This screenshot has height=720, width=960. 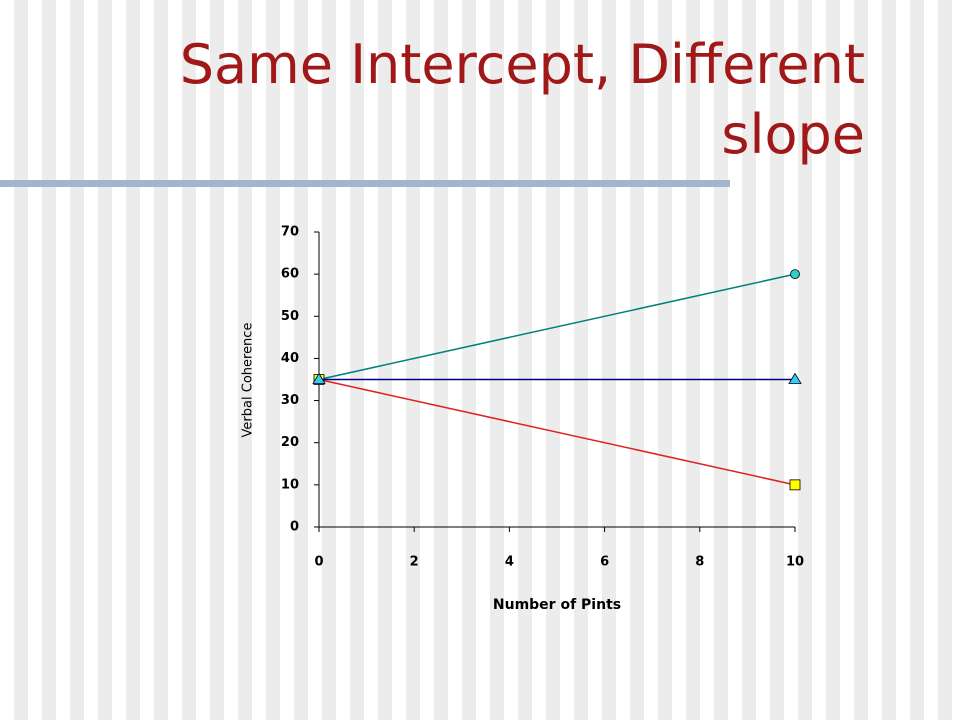 I want to click on x-tick-label: 10, so click(x=795, y=562).